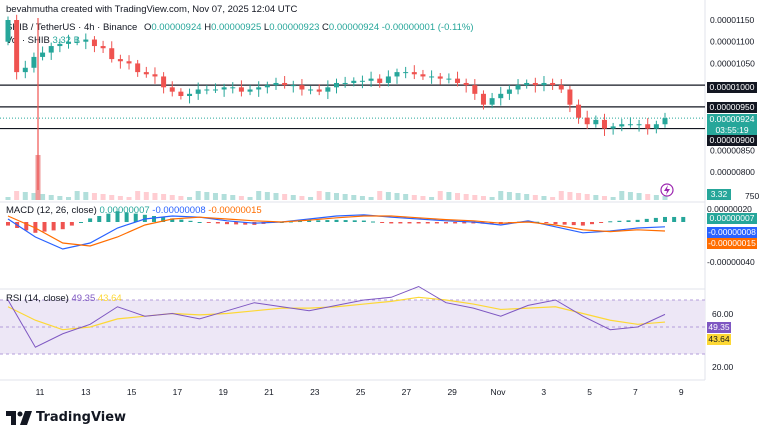 The image size is (768, 438). Describe the element at coordinates (51, 210) in the screenshot. I see `macd-label: MACD (12, 26, close)` at that location.